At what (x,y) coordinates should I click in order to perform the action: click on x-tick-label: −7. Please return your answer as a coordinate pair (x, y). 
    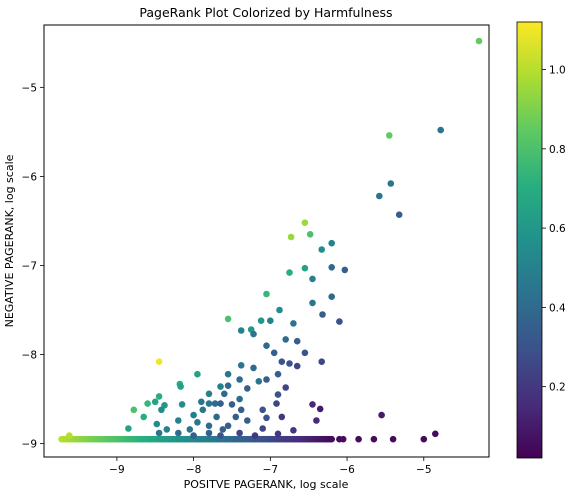
    Looking at the image, I should click on (270, 470).